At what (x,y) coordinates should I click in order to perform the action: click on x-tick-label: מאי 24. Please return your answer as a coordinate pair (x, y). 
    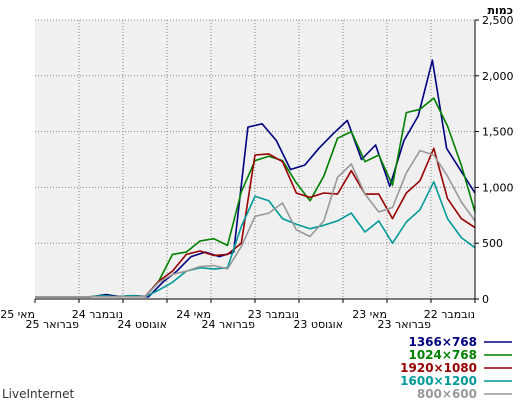
    Looking at the image, I should click on (193, 314).